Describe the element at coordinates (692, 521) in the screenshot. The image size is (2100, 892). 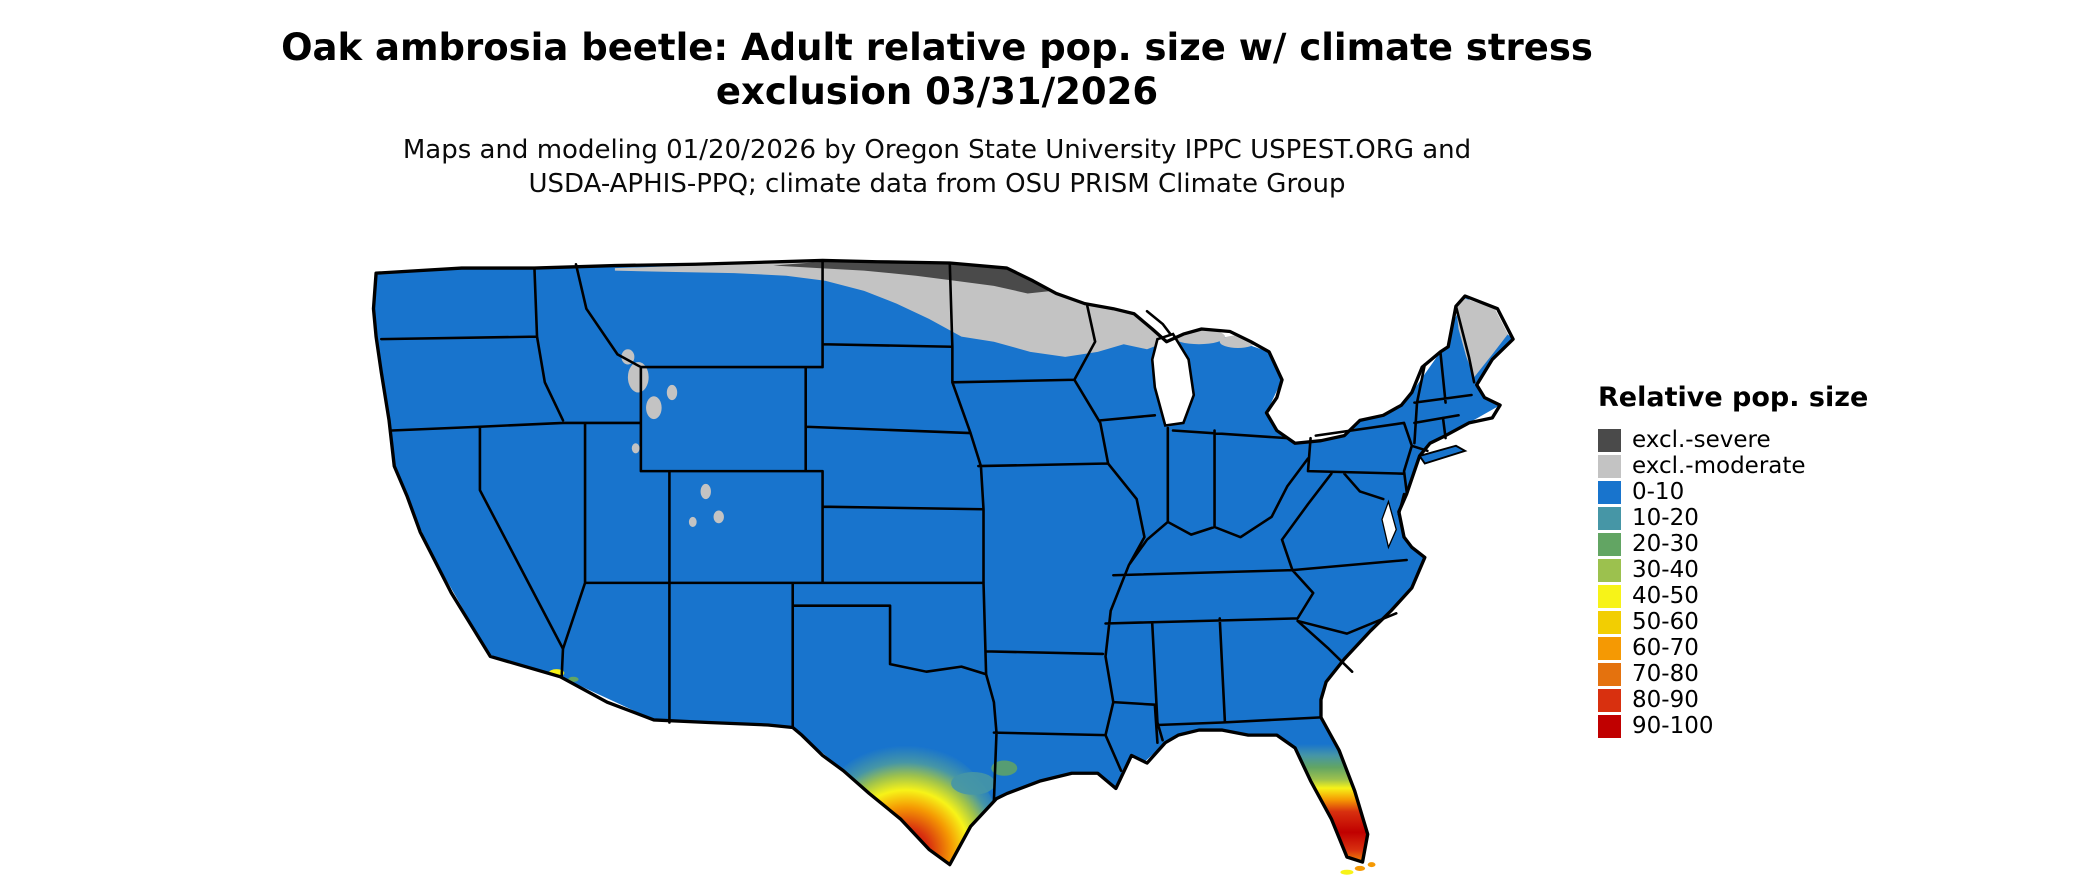
I see `colorado-rockies-gray-patch3` at that location.